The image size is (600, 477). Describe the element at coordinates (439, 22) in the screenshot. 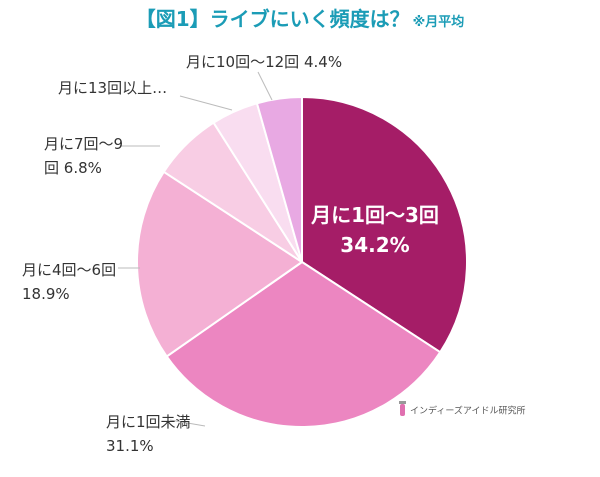

I see `subtitle: ※月平均` at that location.